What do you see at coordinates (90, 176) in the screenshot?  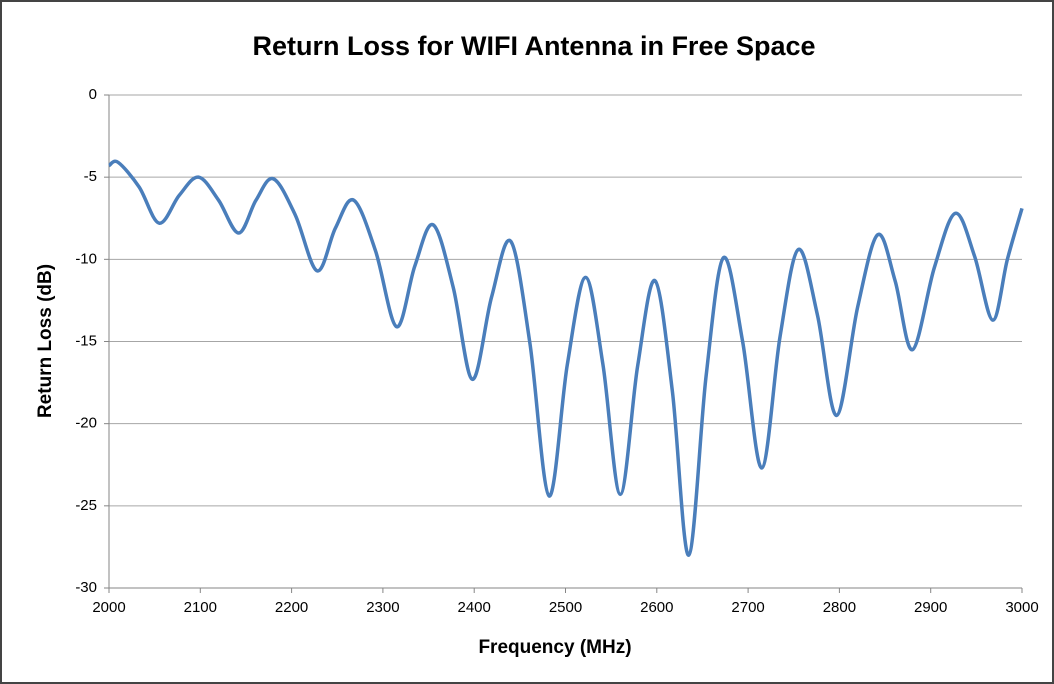 I see `y-tick-label: -5` at bounding box center [90, 176].